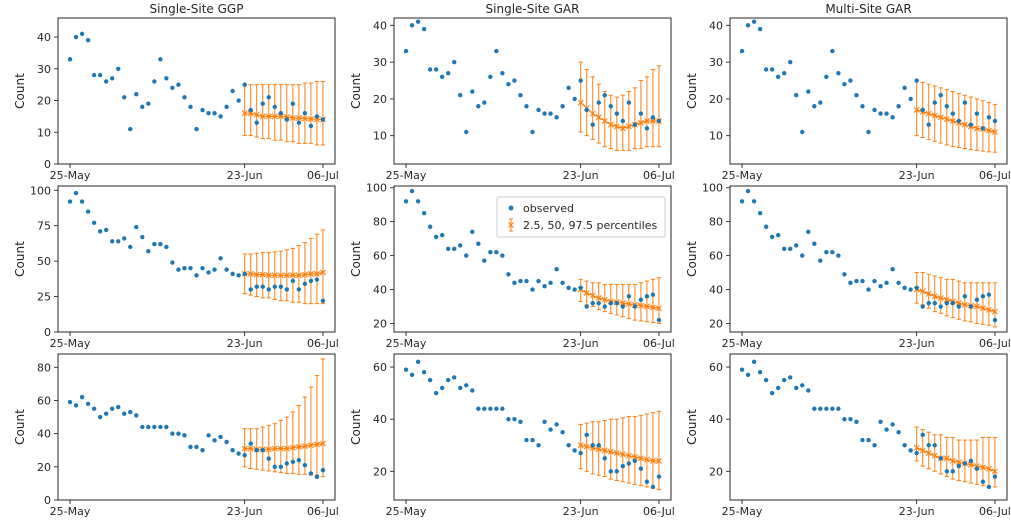 The width and height of the screenshot is (1011, 522). What do you see at coordinates (44, 367) in the screenshot?
I see `y-tick-label: 80` at bounding box center [44, 367].